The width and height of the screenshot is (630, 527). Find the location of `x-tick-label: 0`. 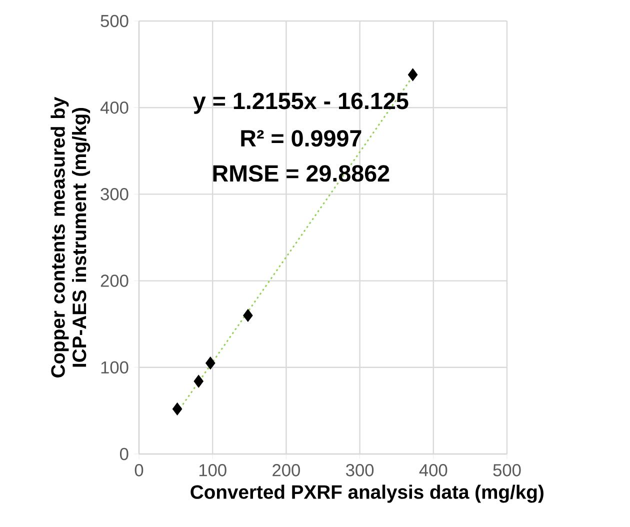

x-tick-label: 0 is located at coordinates (139, 470).